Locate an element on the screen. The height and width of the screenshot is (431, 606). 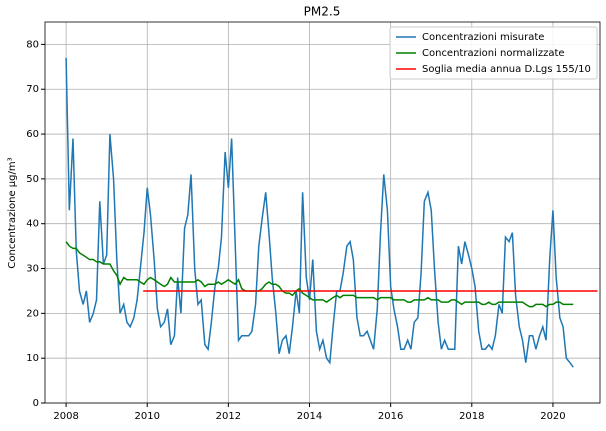
y-tick-label: 60 is located at coordinates (32, 134).